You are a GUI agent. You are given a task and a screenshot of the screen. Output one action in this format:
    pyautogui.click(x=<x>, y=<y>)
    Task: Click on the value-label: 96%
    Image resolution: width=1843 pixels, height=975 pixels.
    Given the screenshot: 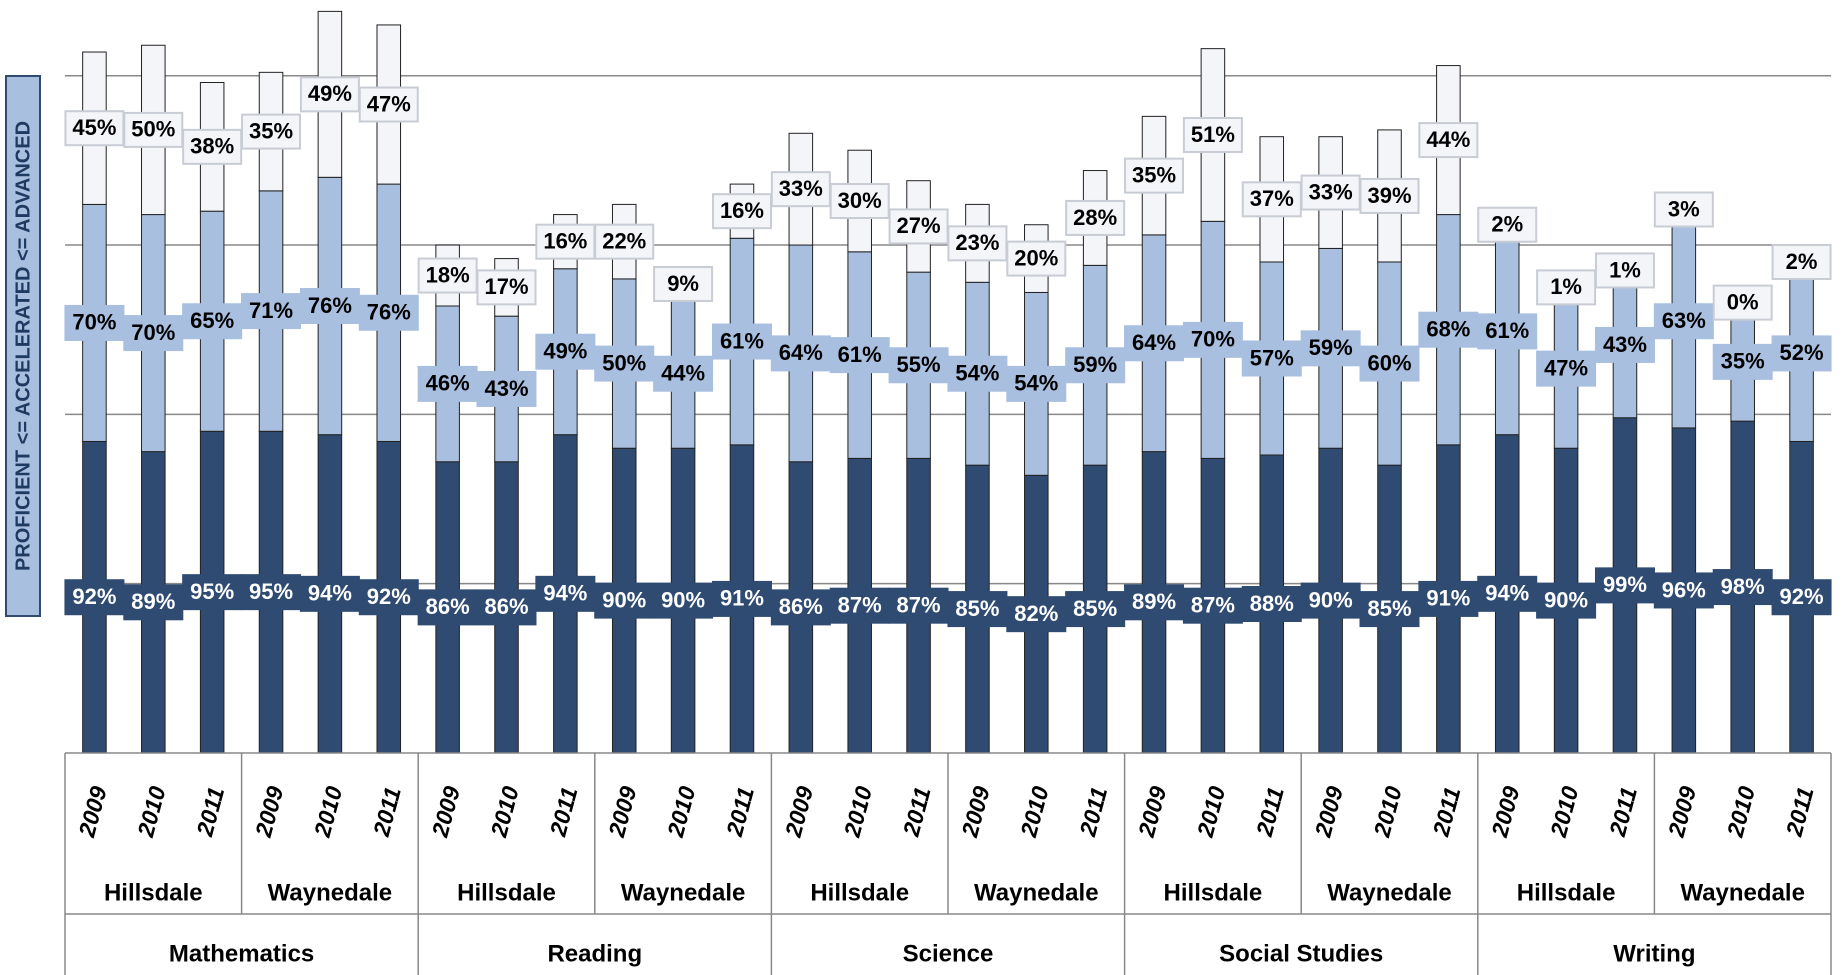 What is the action you would take?
    pyautogui.click(x=1684, y=589)
    